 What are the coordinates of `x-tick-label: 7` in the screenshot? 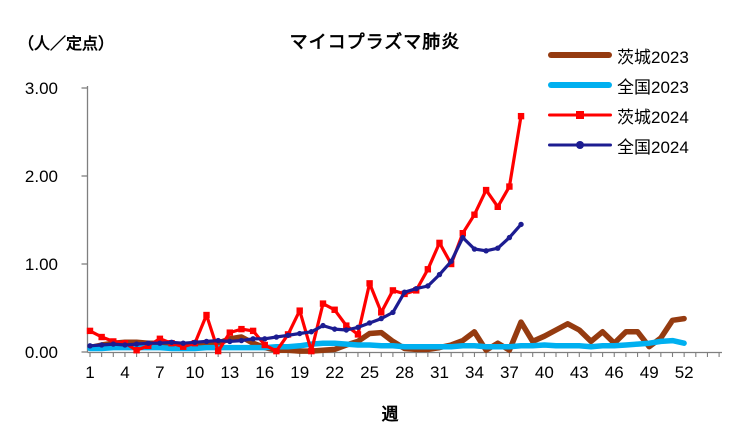 It's located at (159, 372).